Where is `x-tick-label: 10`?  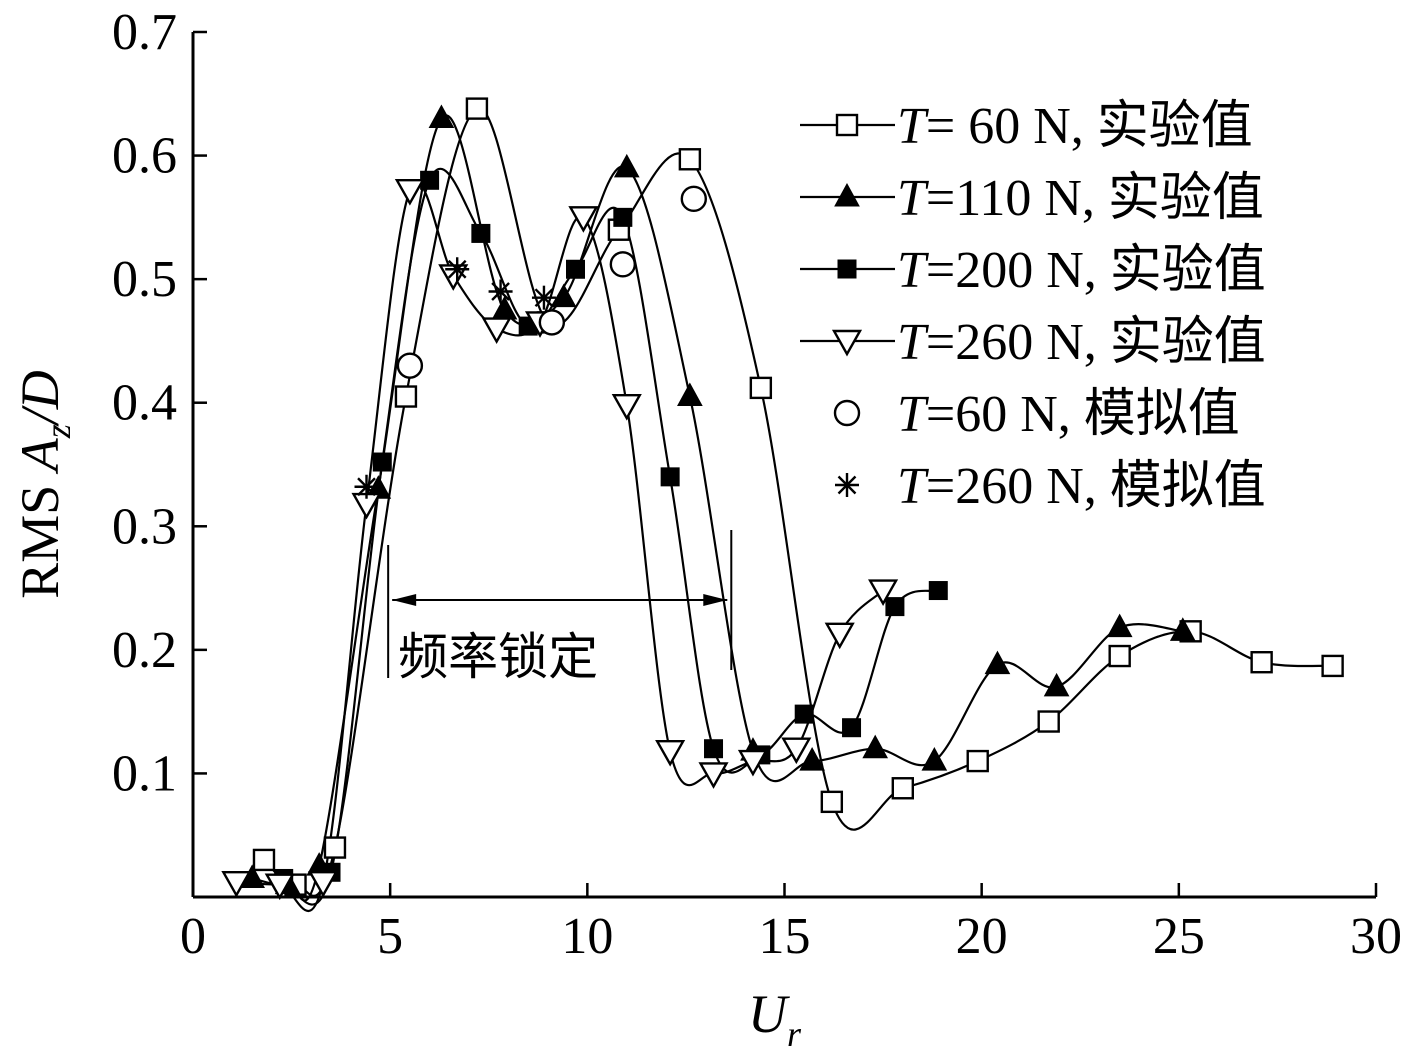
x-tick-label: 10 is located at coordinates (587, 936).